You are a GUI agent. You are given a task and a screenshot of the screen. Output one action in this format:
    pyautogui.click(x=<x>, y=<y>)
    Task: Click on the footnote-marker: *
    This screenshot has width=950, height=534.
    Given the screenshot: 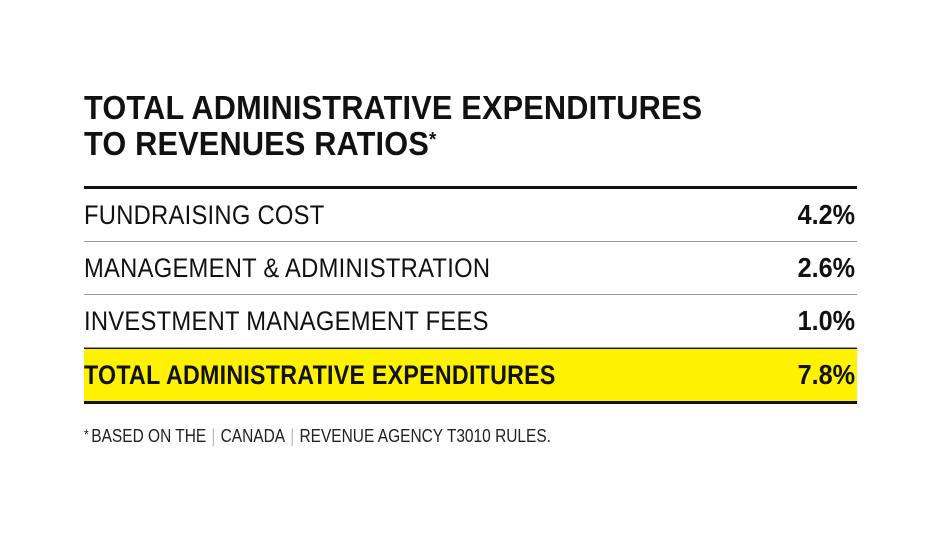 What is the action you would take?
    pyautogui.click(x=86, y=434)
    